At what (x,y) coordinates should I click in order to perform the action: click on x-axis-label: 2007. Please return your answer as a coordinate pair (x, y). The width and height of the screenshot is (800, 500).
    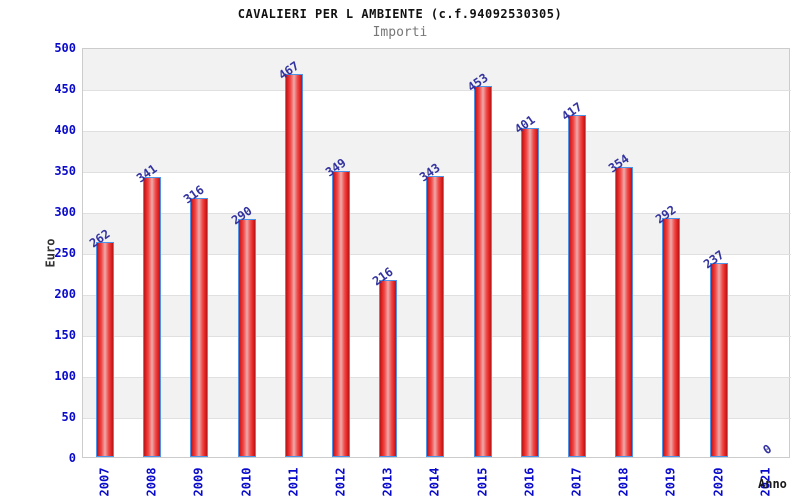
    Looking at the image, I should click on (104, 482).